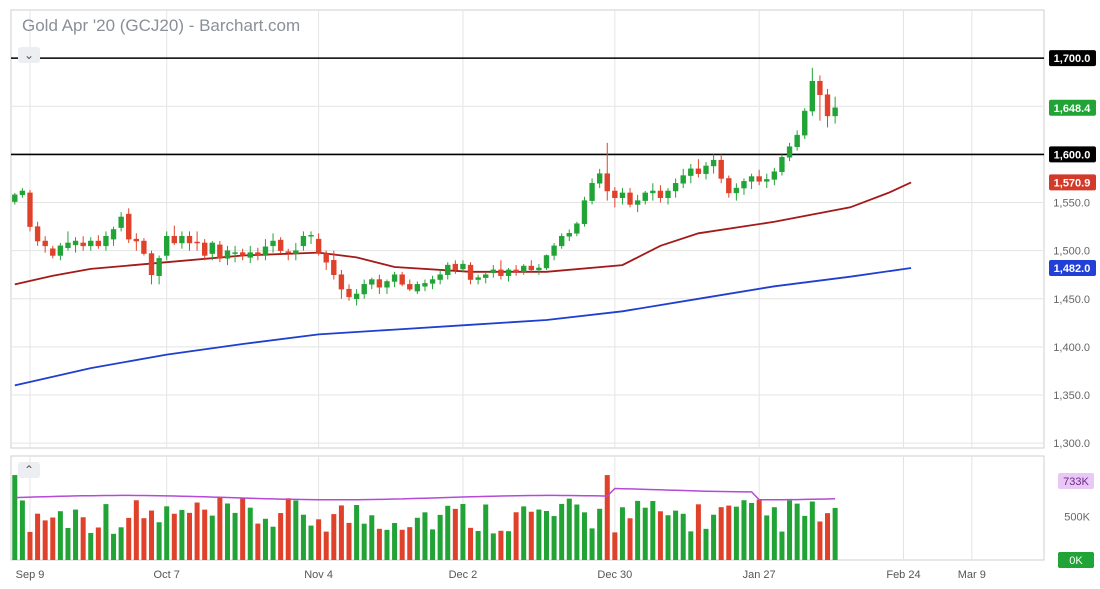  What do you see at coordinates (29, 470) in the screenshot?
I see `collapse-volume-pane-button: ⌃` at bounding box center [29, 470].